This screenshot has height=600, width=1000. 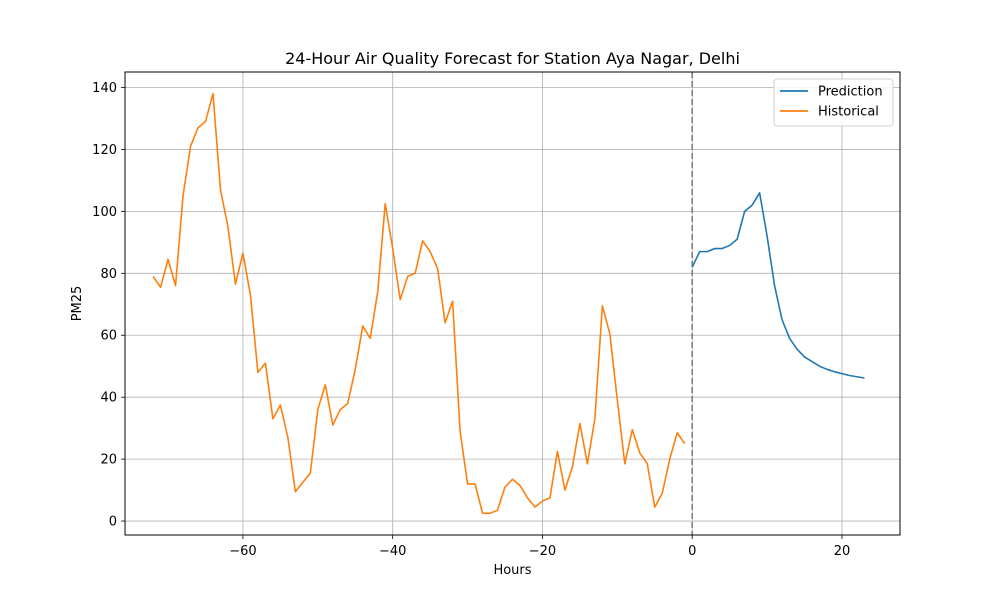 I want to click on series-line-prediction, so click(x=778, y=285).